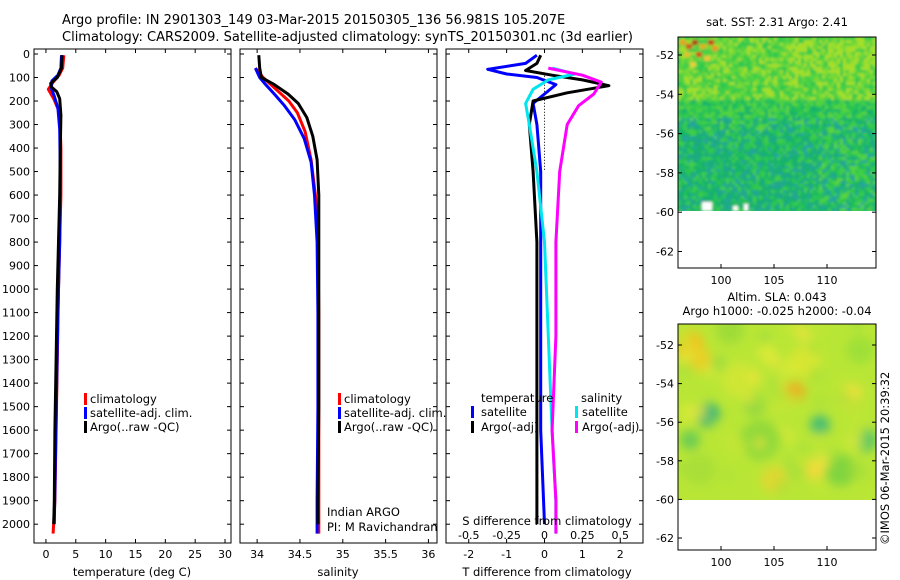 This screenshot has height=580, width=900. What do you see at coordinates (777, 412) in the screenshot?
I see `sla-heatmap` at bounding box center [777, 412].